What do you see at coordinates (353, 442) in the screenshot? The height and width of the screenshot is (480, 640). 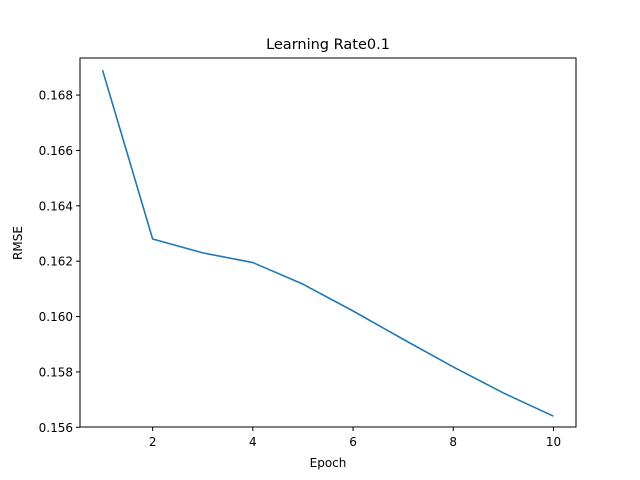 I see `x-tick-label: 6` at bounding box center [353, 442].